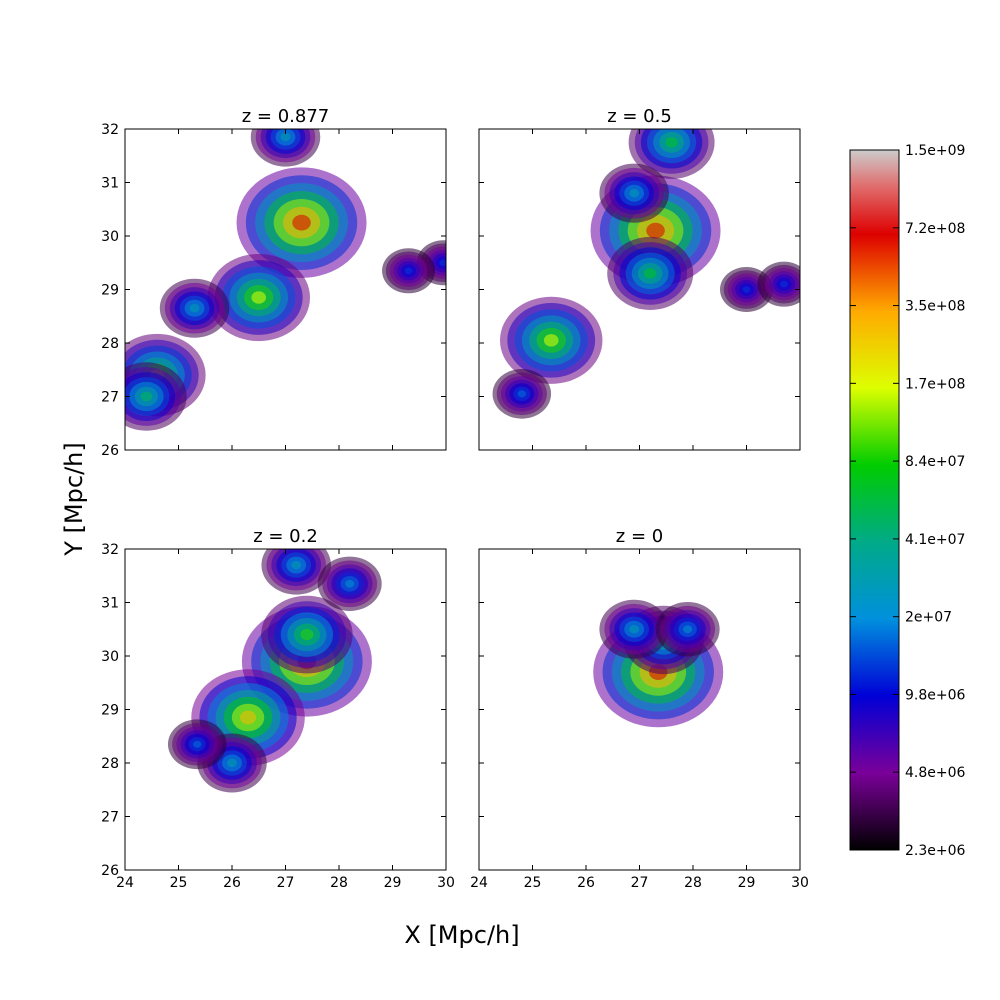 The width and height of the screenshot is (1000, 1000). I want to click on colorbar-tick-label: 4.8e+06, so click(935, 773).